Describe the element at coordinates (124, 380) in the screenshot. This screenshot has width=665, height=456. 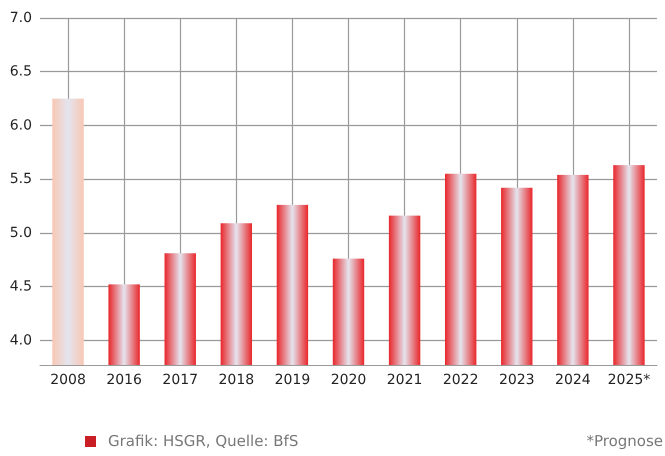
I see `x-tick-label: 2016` at that location.